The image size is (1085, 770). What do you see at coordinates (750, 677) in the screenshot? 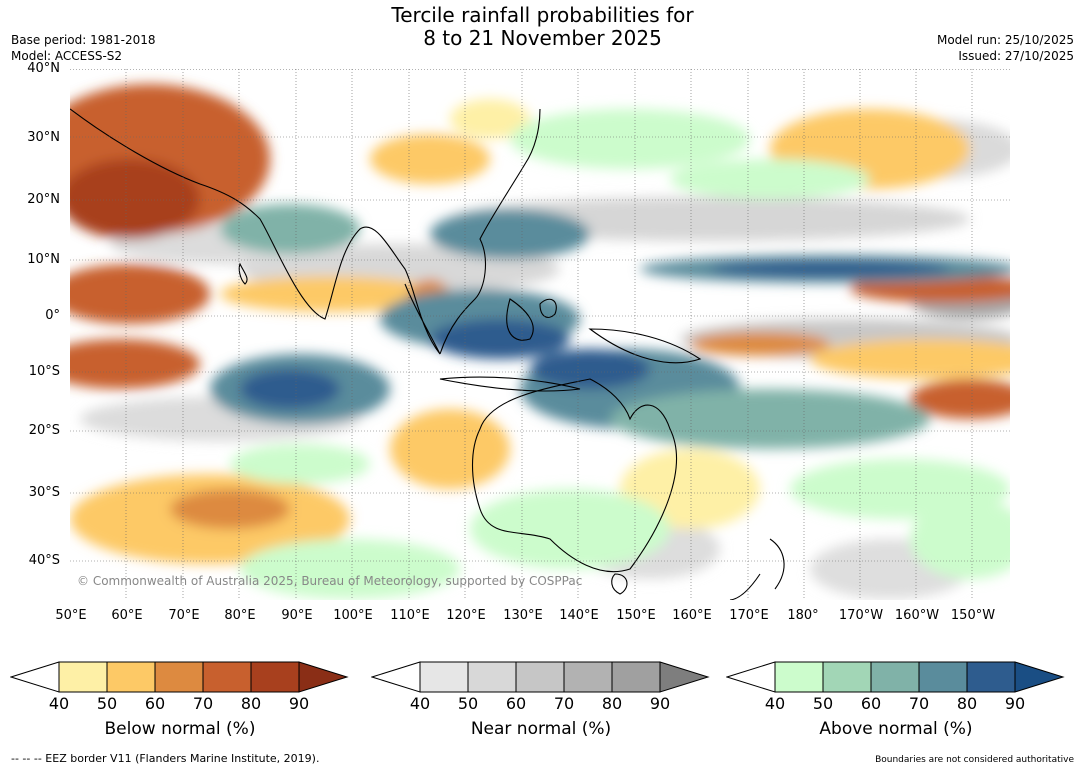
I see `colorbar-above-lower-arrow` at bounding box center [750, 677].